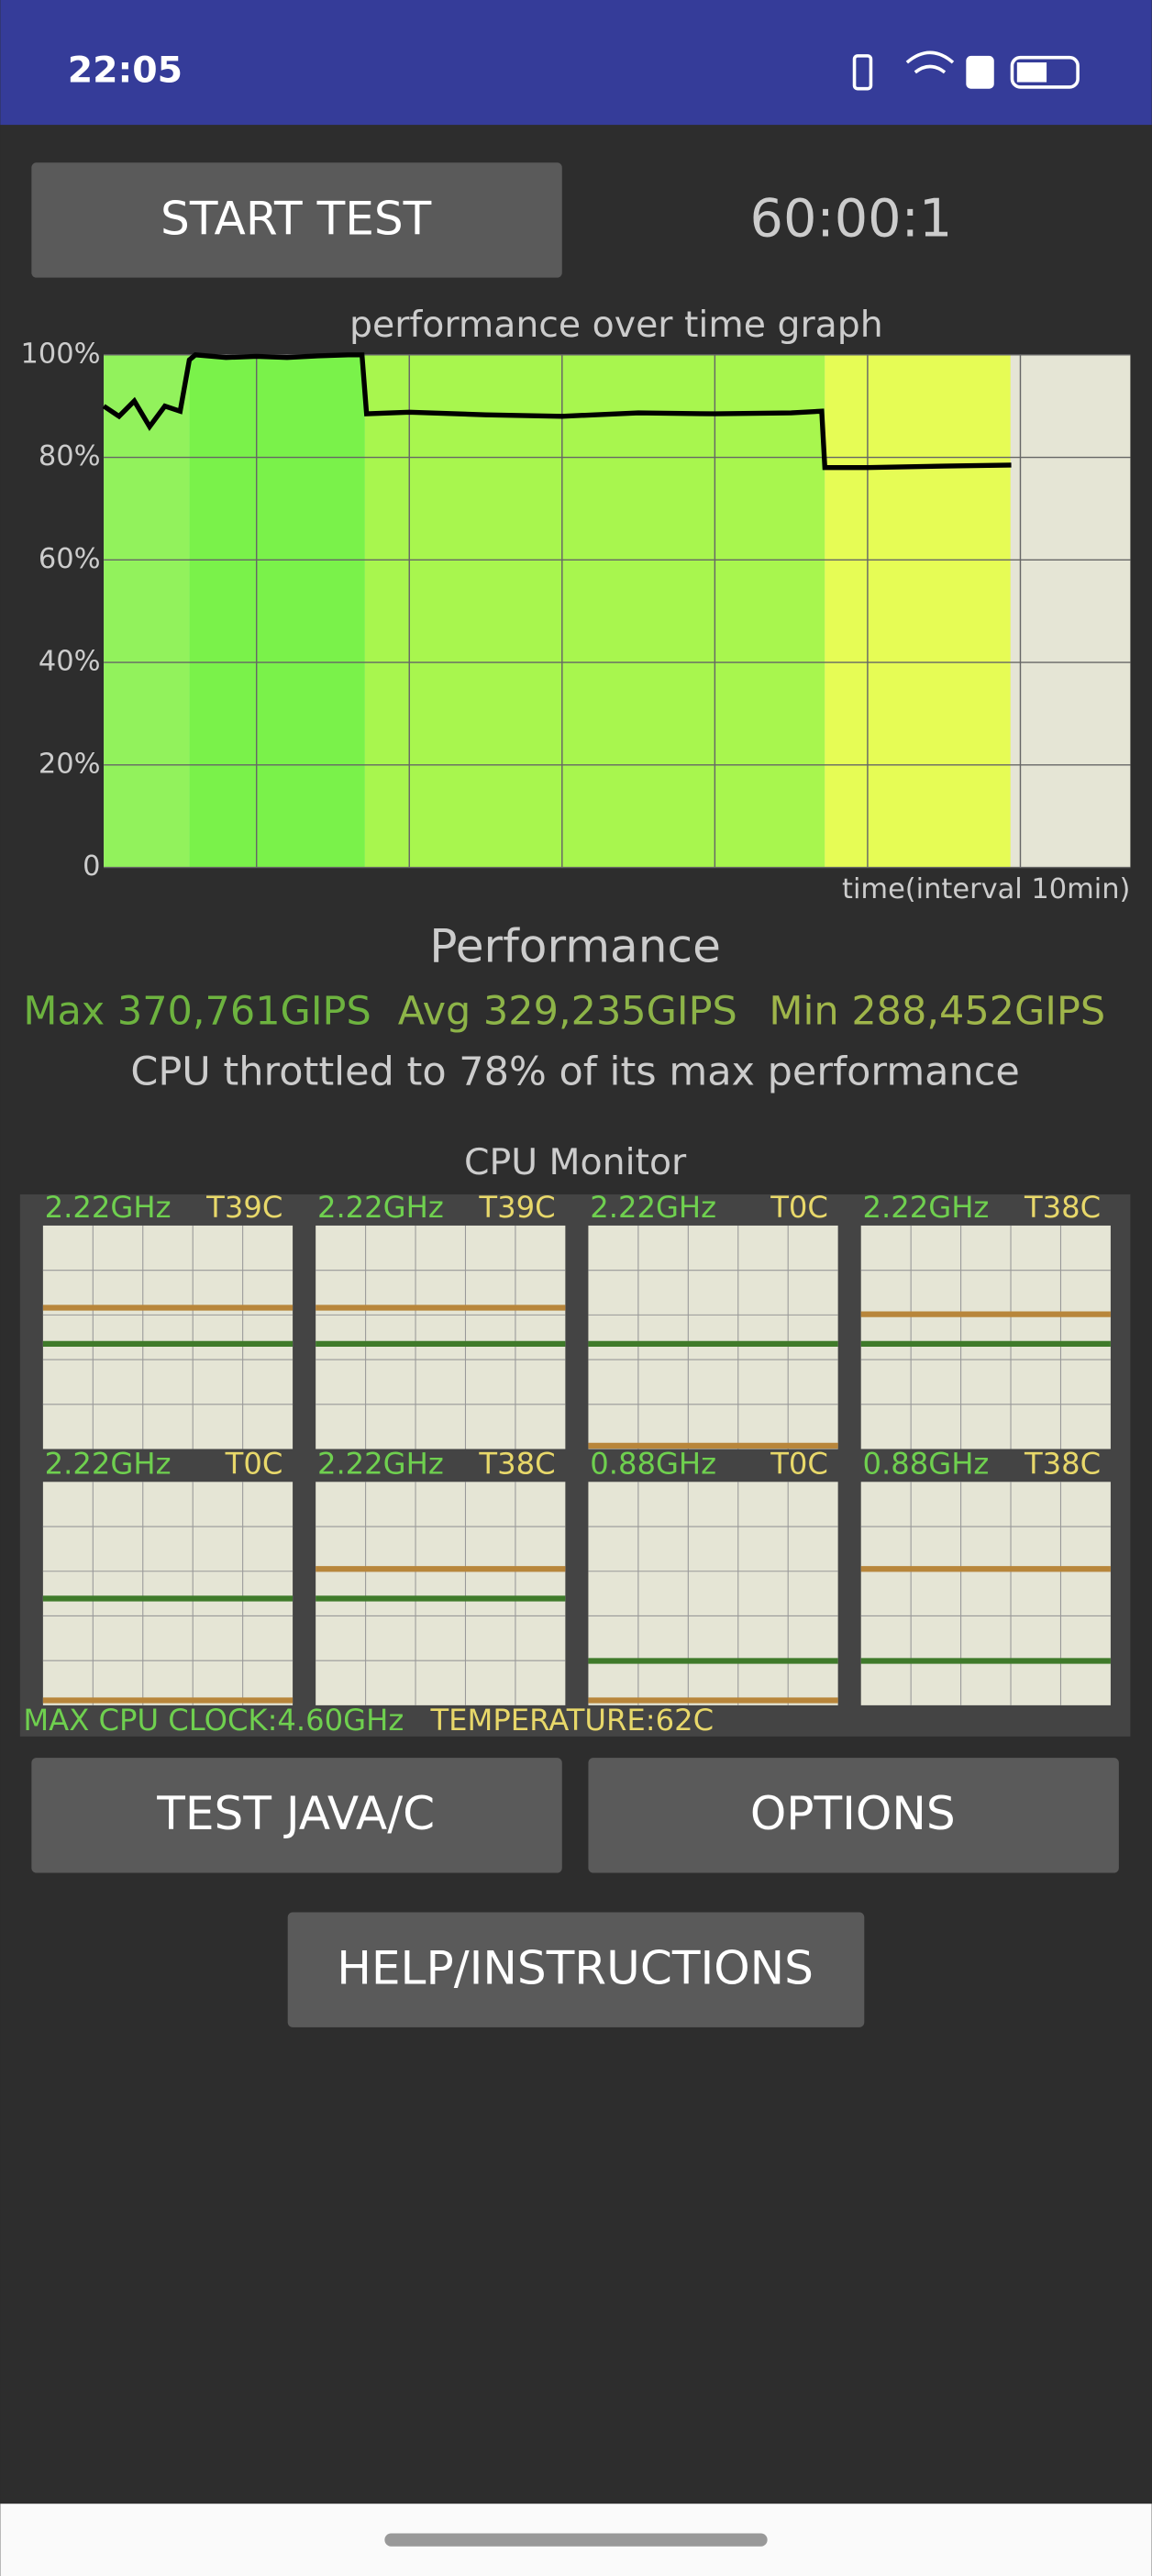  I want to click on options-button-label: OPTIONS, so click(853, 1813).